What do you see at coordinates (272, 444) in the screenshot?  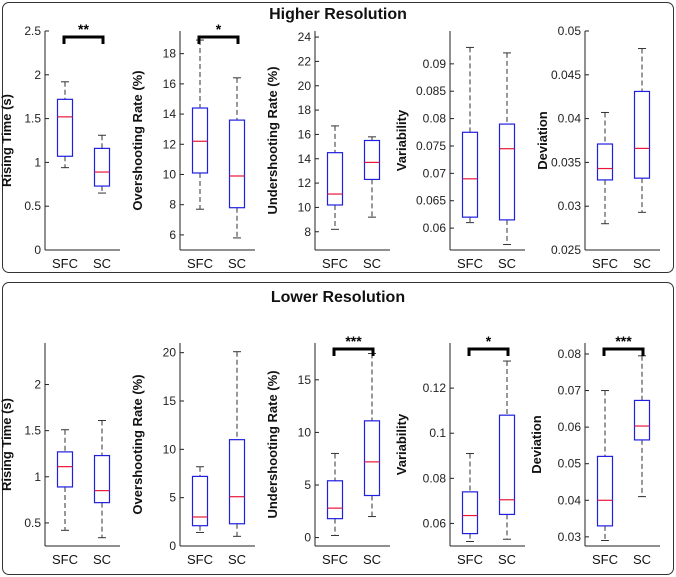 I see `y-axis-label: Undershooting Rate (%)` at bounding box center [272, 444].